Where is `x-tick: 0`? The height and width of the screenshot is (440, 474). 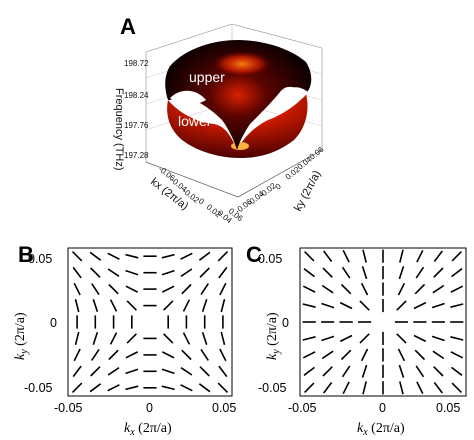 x-tick: 0 is located at coordinates (382, 408).